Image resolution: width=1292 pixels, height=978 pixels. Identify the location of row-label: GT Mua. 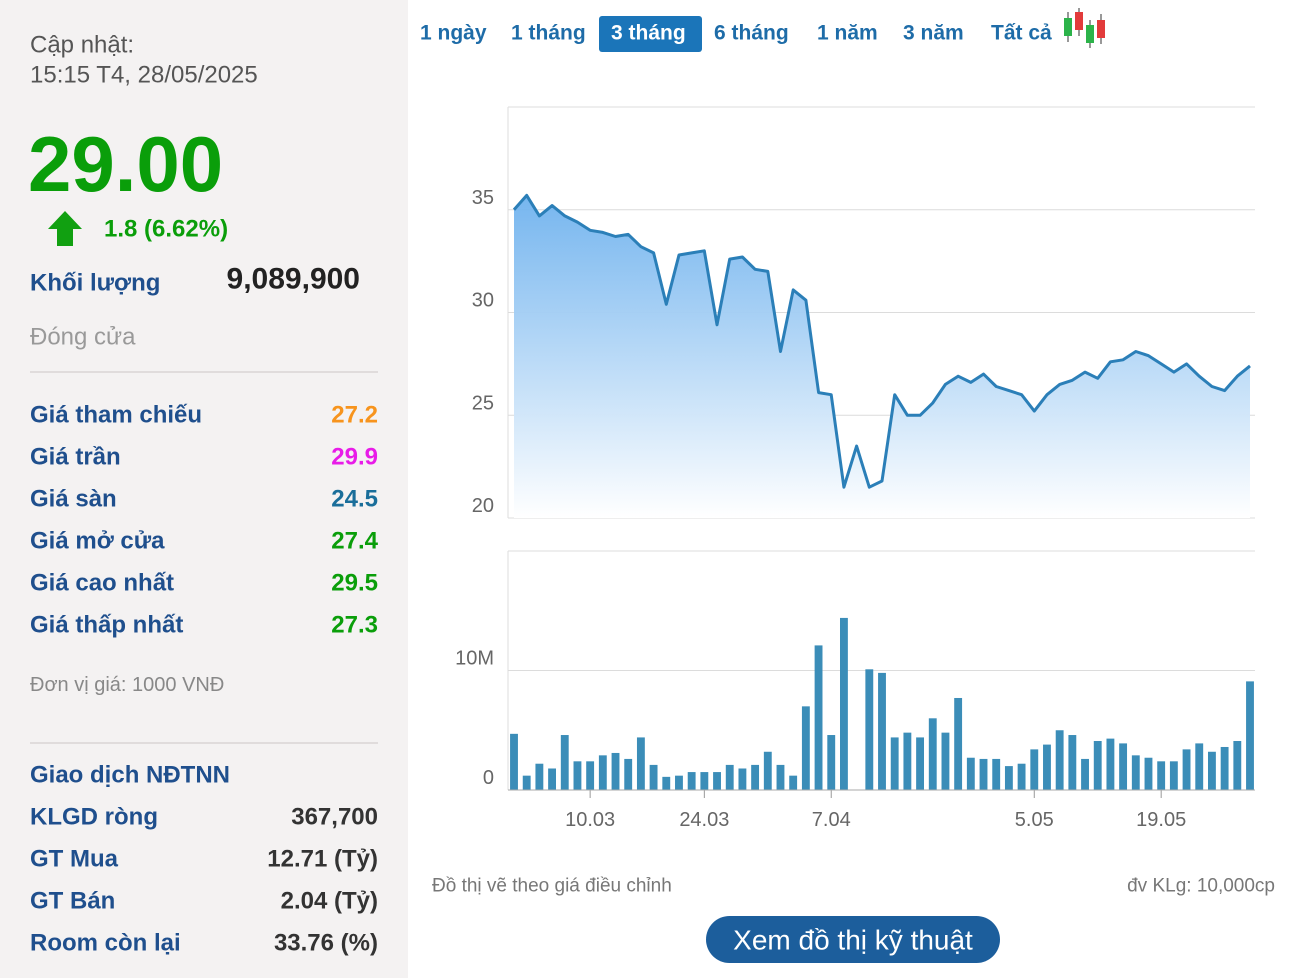
(74, 859).